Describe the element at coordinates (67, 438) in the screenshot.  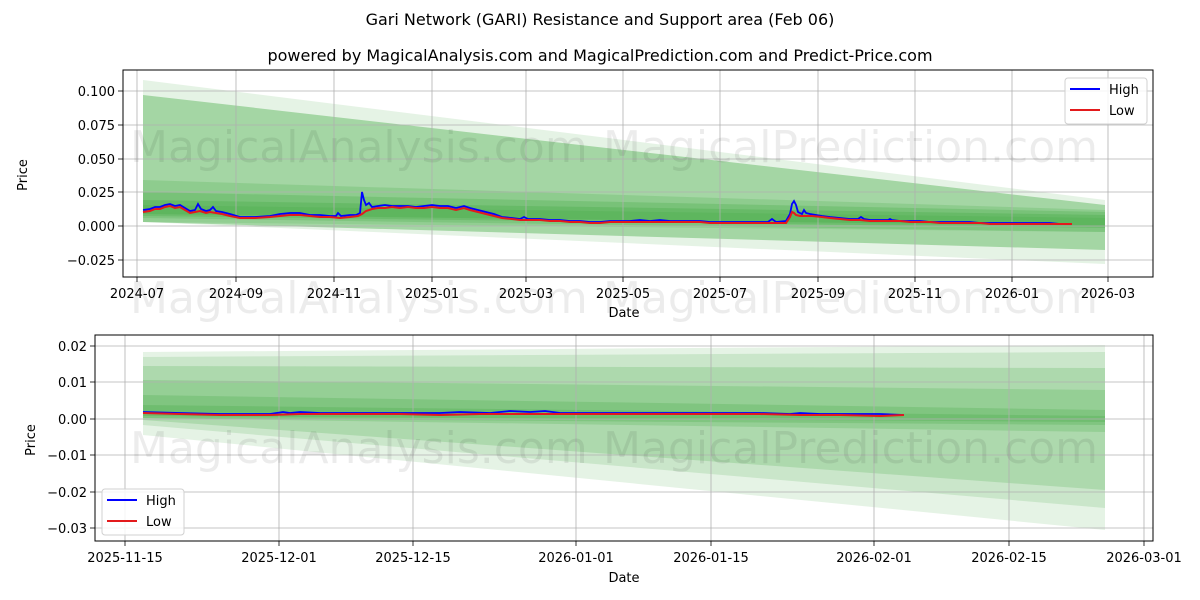
I see `bottom-y-tick-labels: 0.02 0.01 0.00 −0.01 −0.02 −0.03` at that location.